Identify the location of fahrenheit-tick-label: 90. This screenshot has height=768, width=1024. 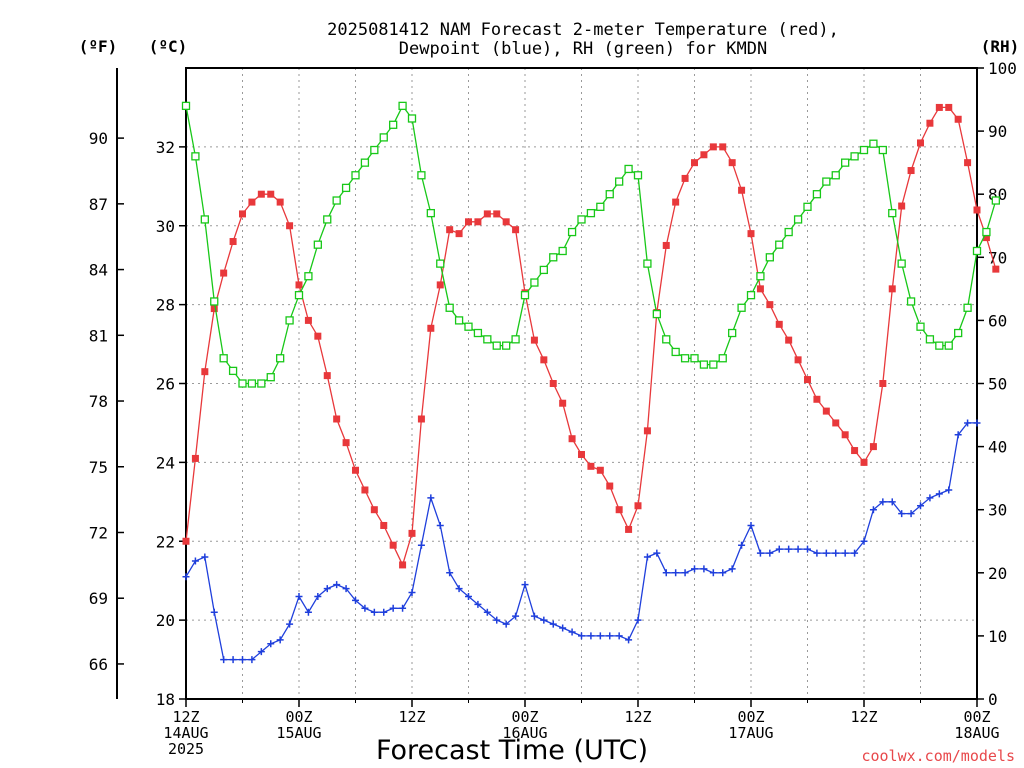
(98, 138).